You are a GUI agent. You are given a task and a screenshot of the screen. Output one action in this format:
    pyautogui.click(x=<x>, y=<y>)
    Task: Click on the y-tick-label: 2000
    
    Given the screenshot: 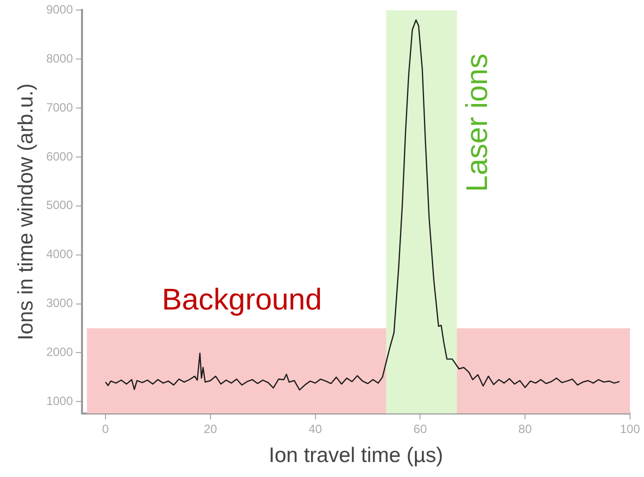 What is the action you would take?
    pyautogui.click(x=60, y=352)
    